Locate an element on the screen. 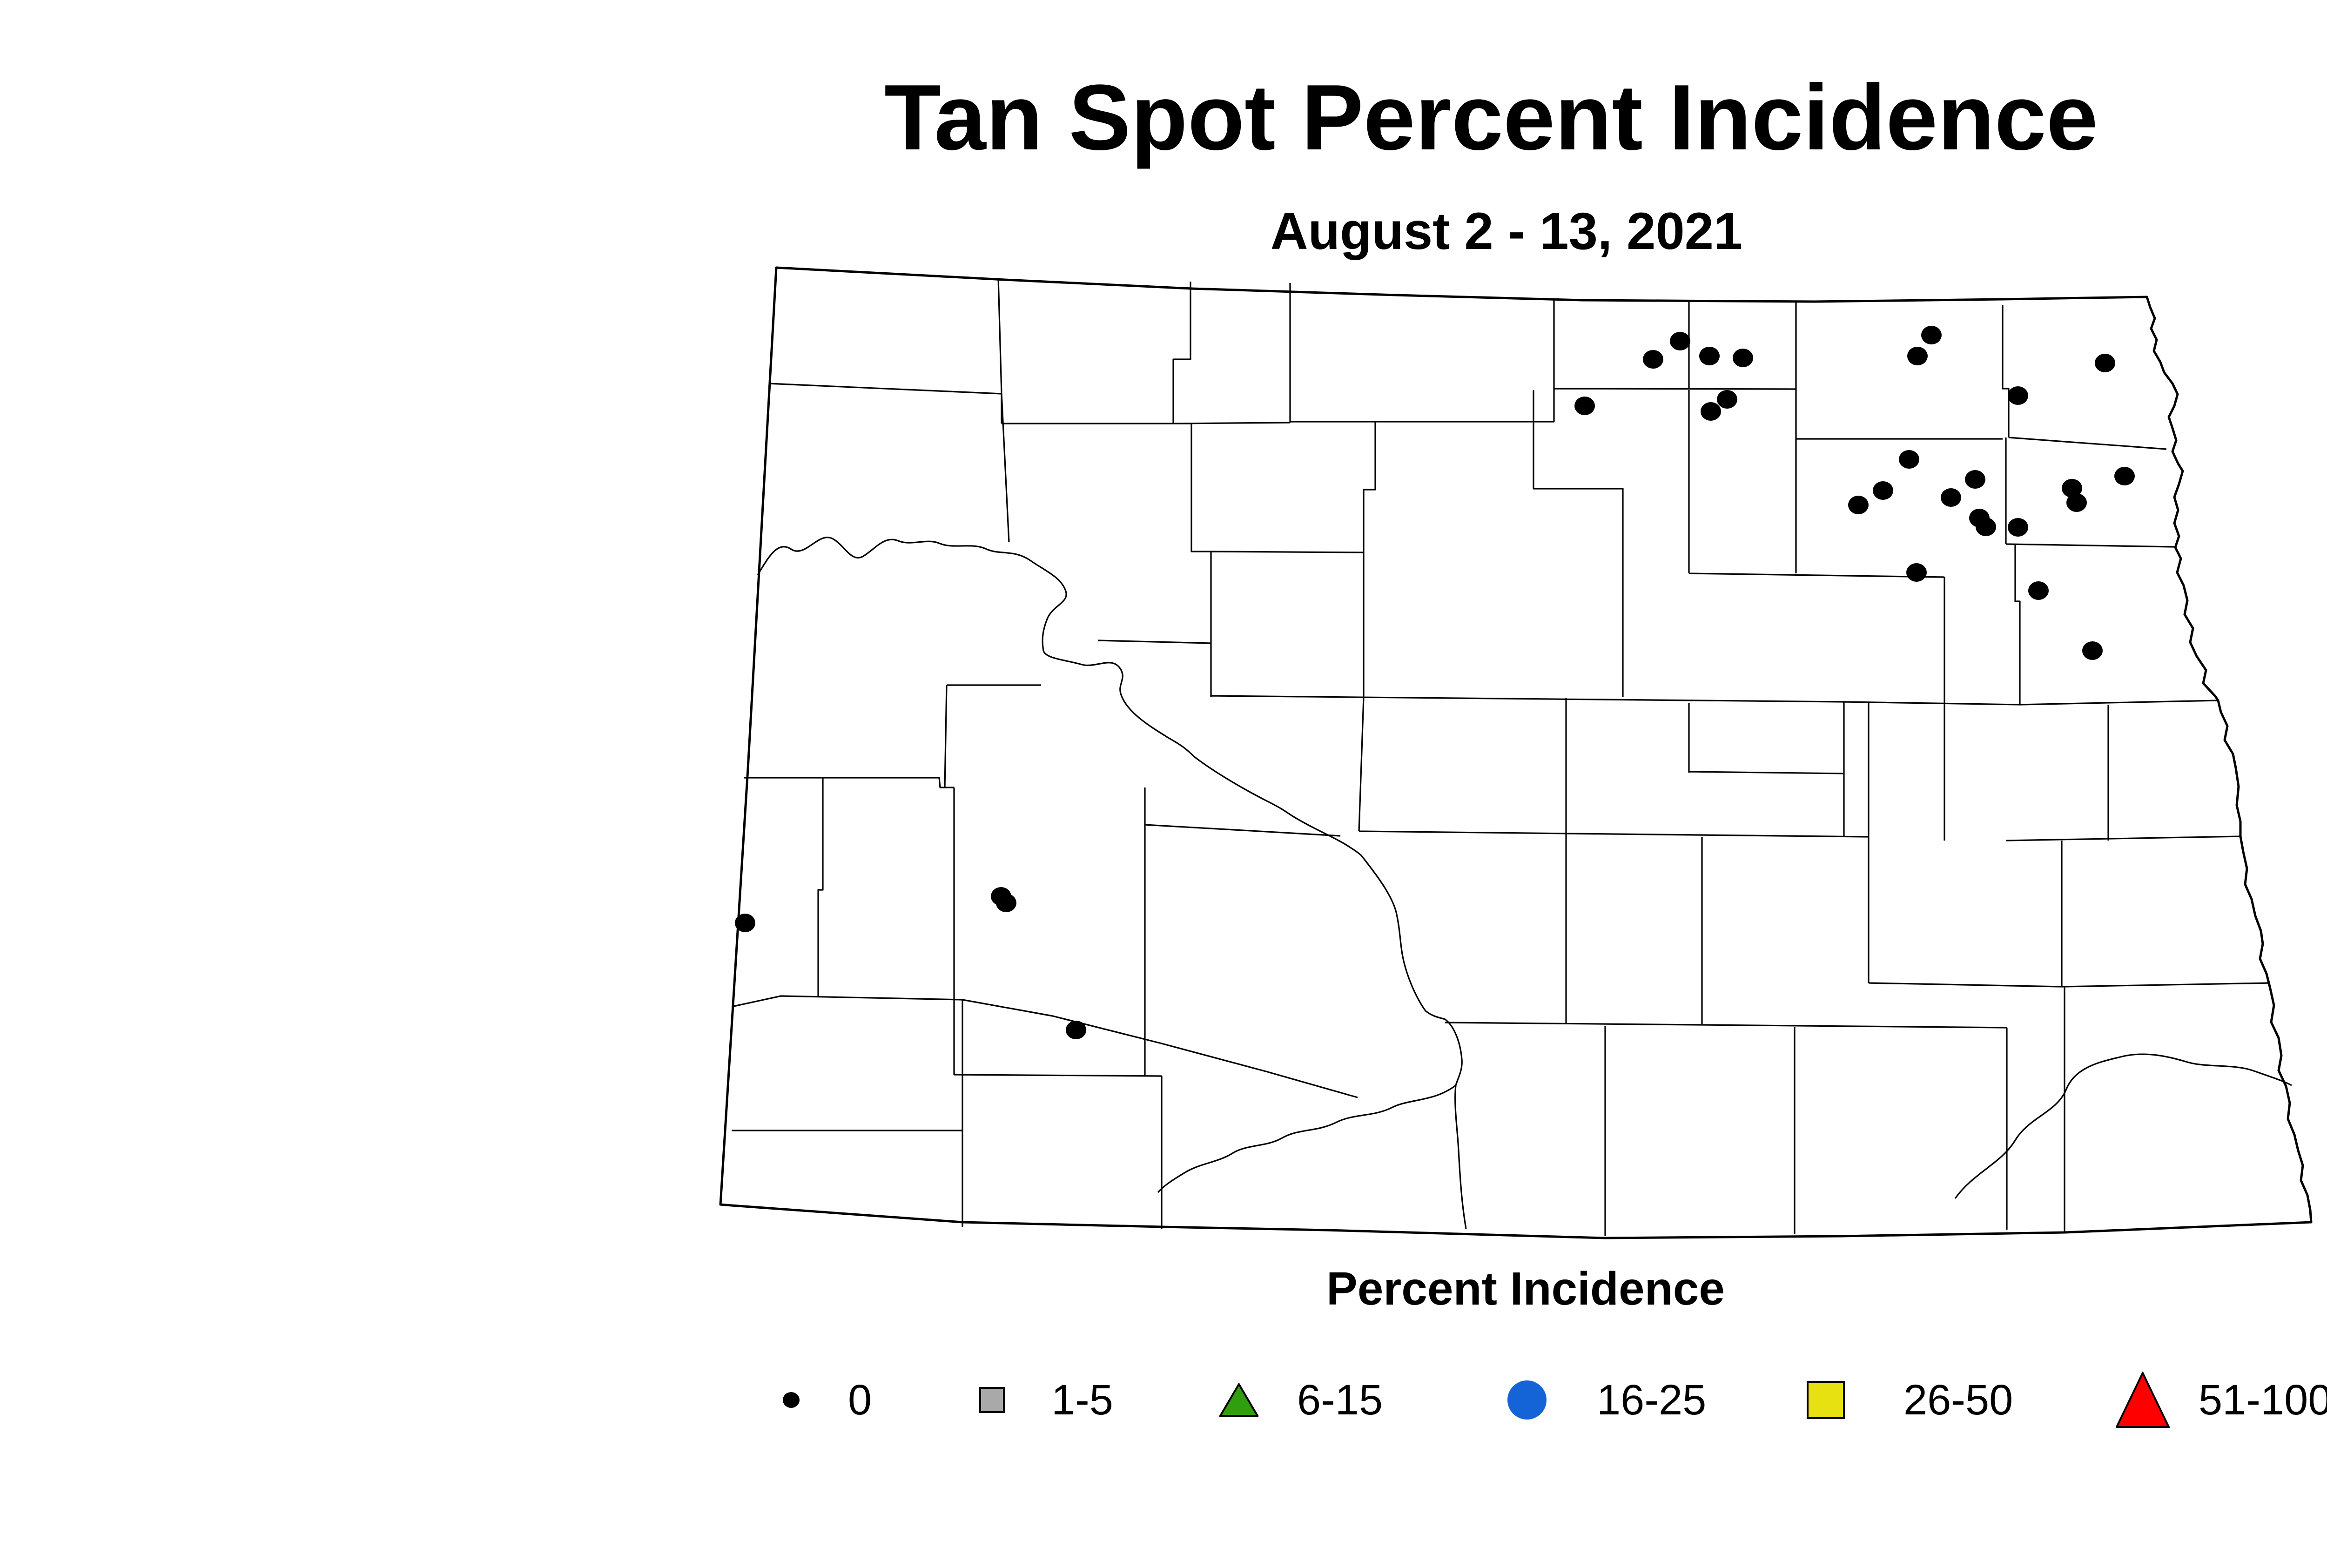 The height and width of the screenshot is (1568, 2327). page-title: Tan Spot Percent Incidence is located at coordinates (1491, 117).